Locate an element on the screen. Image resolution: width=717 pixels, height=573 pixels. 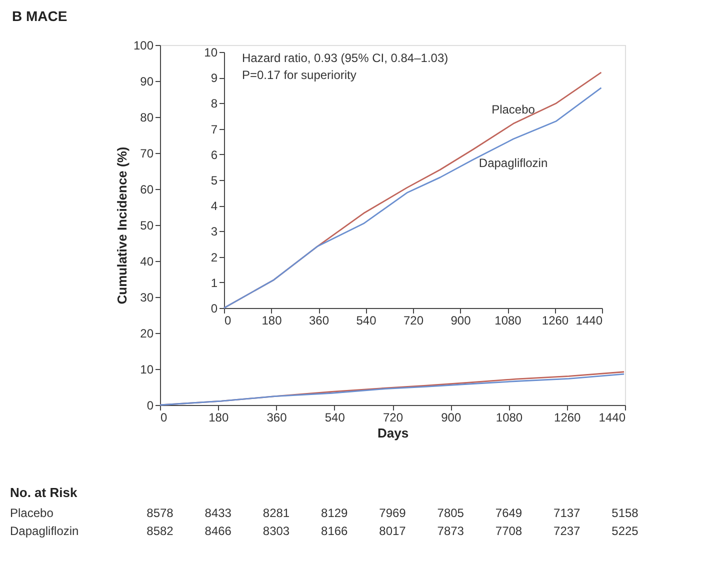
text: 7969 is located at coordinates (392, 513).